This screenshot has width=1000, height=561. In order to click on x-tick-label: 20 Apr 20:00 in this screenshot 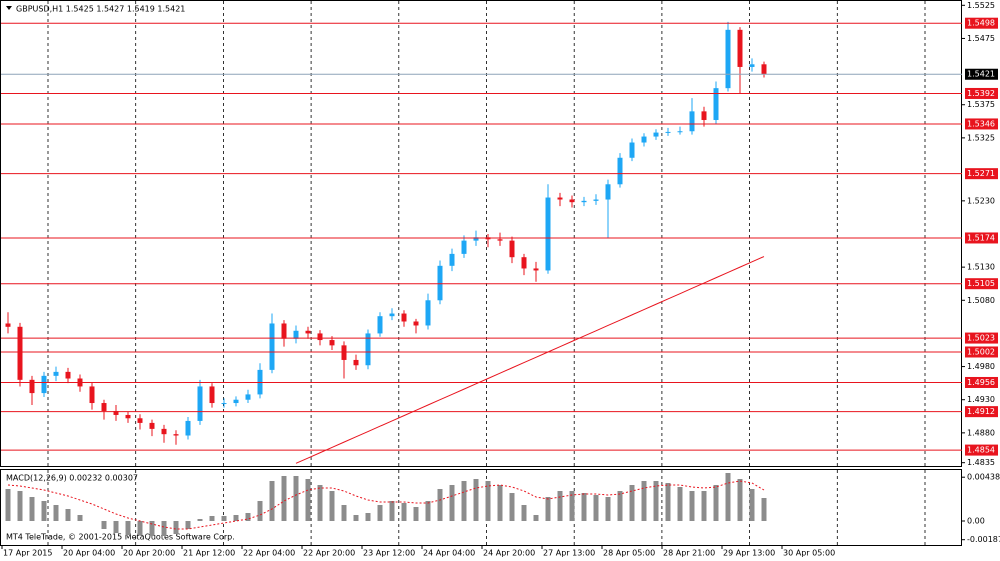, I will do `click(149, 553)`.